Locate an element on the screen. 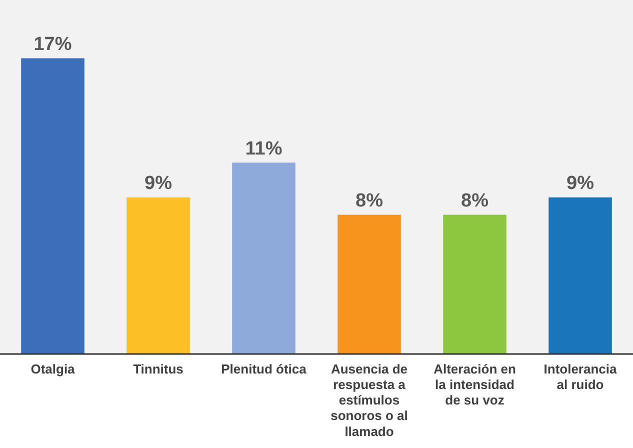 This screenshot has width=633, height=448. x-tick-label: Tinnitus is located at coordinates (158, 368).